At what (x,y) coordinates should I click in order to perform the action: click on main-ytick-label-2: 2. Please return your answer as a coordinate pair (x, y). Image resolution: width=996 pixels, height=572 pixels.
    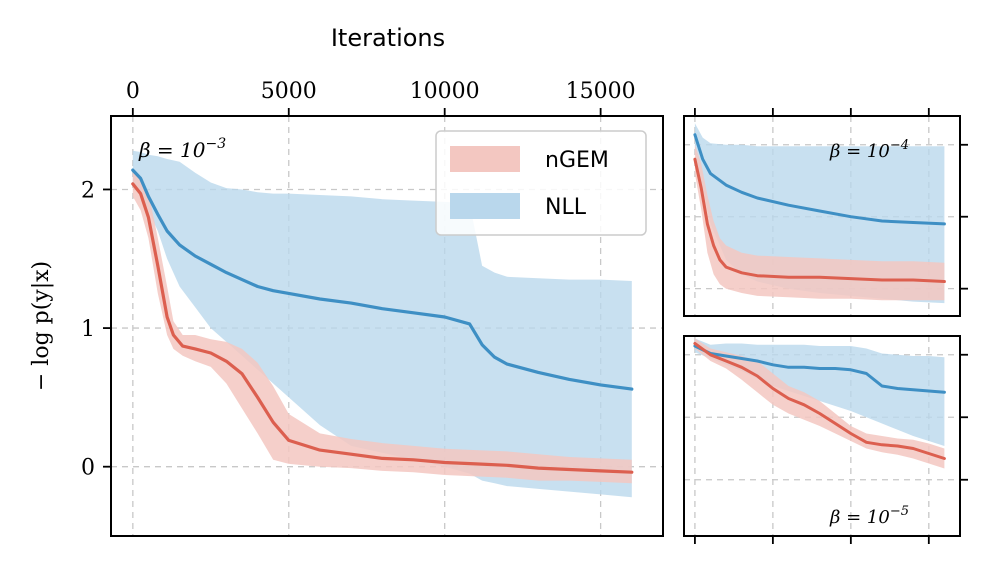
    Looking at the image, I should click on (88, 190).